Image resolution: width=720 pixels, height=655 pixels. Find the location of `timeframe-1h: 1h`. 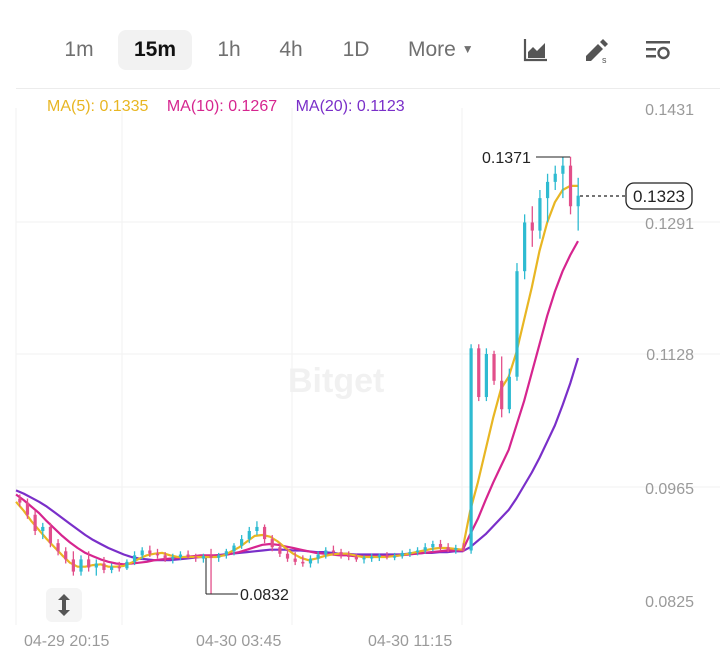

timeframe-1h: 1h is located at coordinates (229, 49).